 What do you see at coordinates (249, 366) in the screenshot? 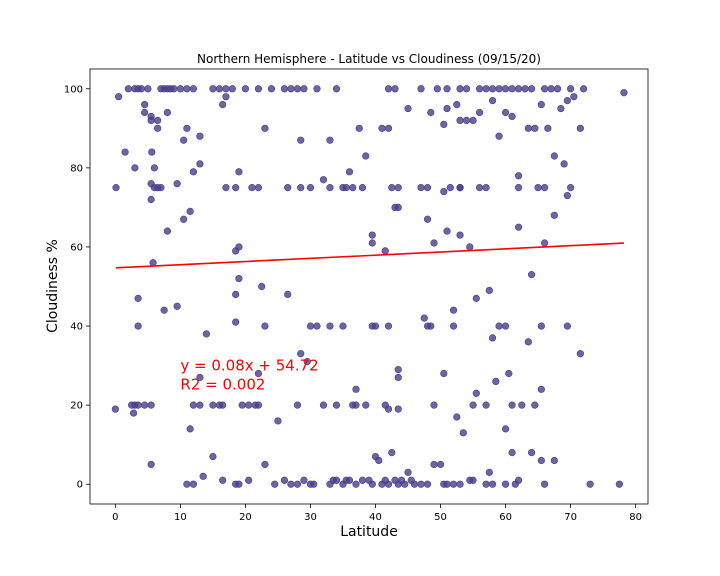
I see `regression-equation: y = 0.08x + 54.72` at bounding box center [249, 366].